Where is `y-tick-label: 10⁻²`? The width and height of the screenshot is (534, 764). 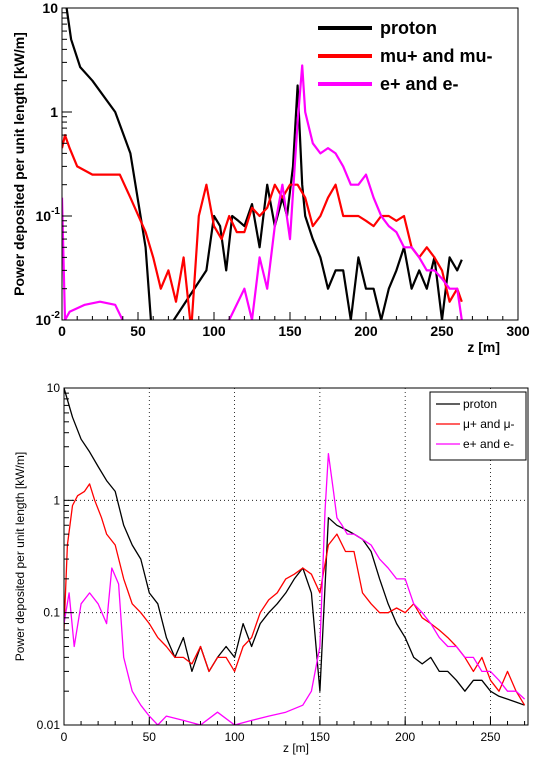
y-tick-label: 10⁻² is located at coordinates (48, 319).